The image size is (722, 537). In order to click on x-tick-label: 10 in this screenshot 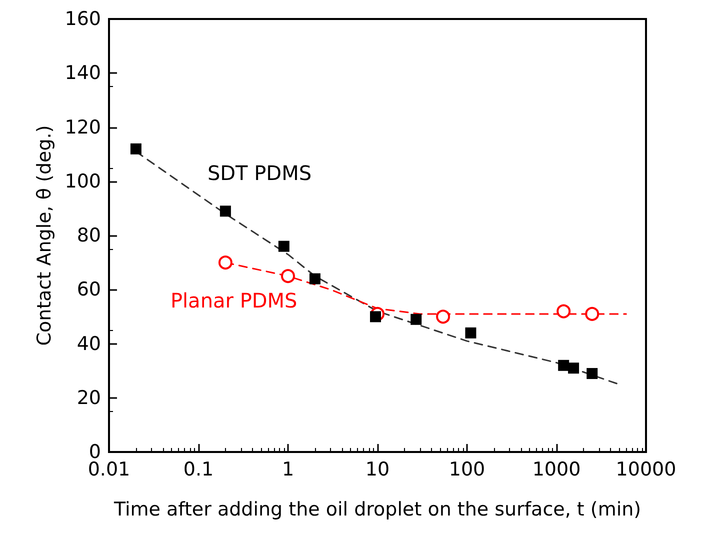, I will do `click(377, 469)`.